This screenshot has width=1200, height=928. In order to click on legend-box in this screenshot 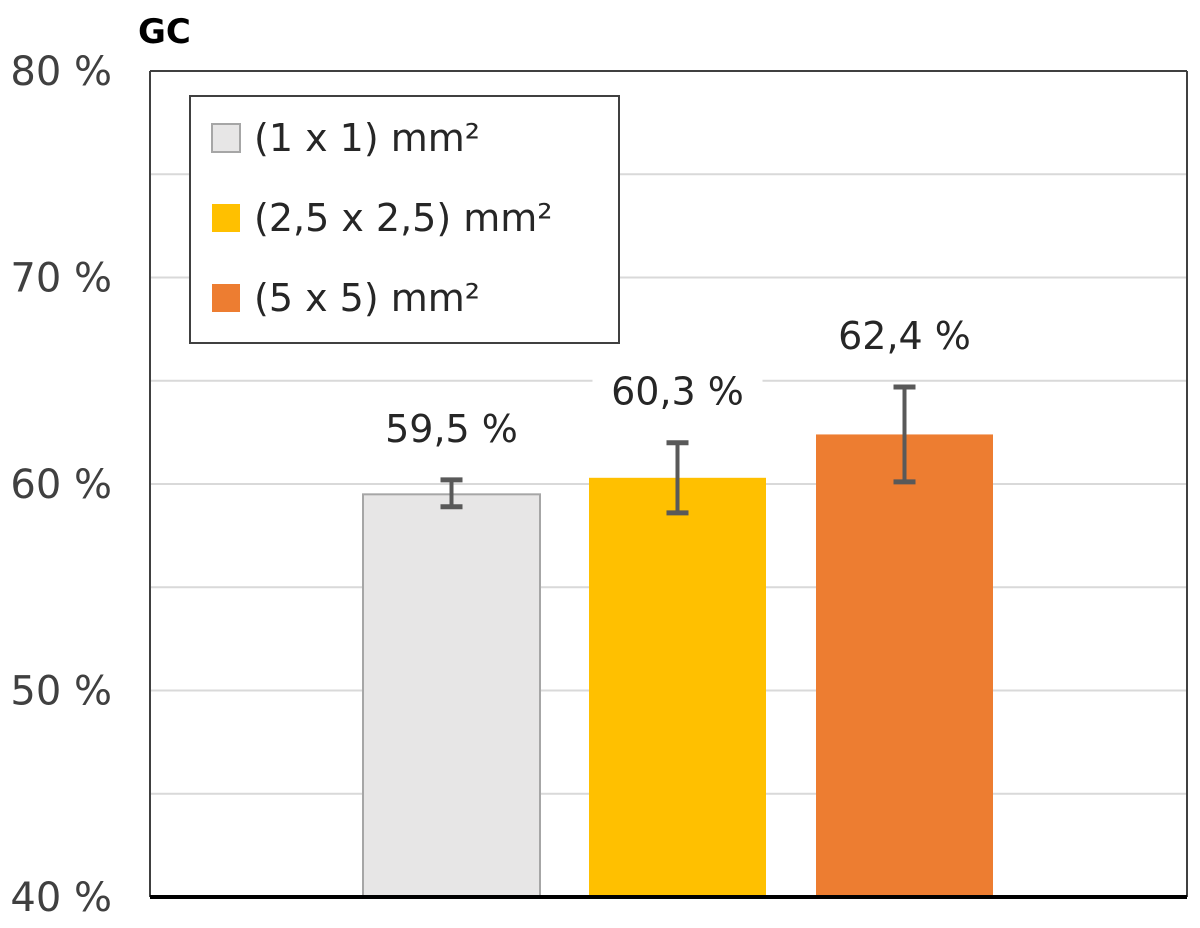, I will do `click(404, 219)`.